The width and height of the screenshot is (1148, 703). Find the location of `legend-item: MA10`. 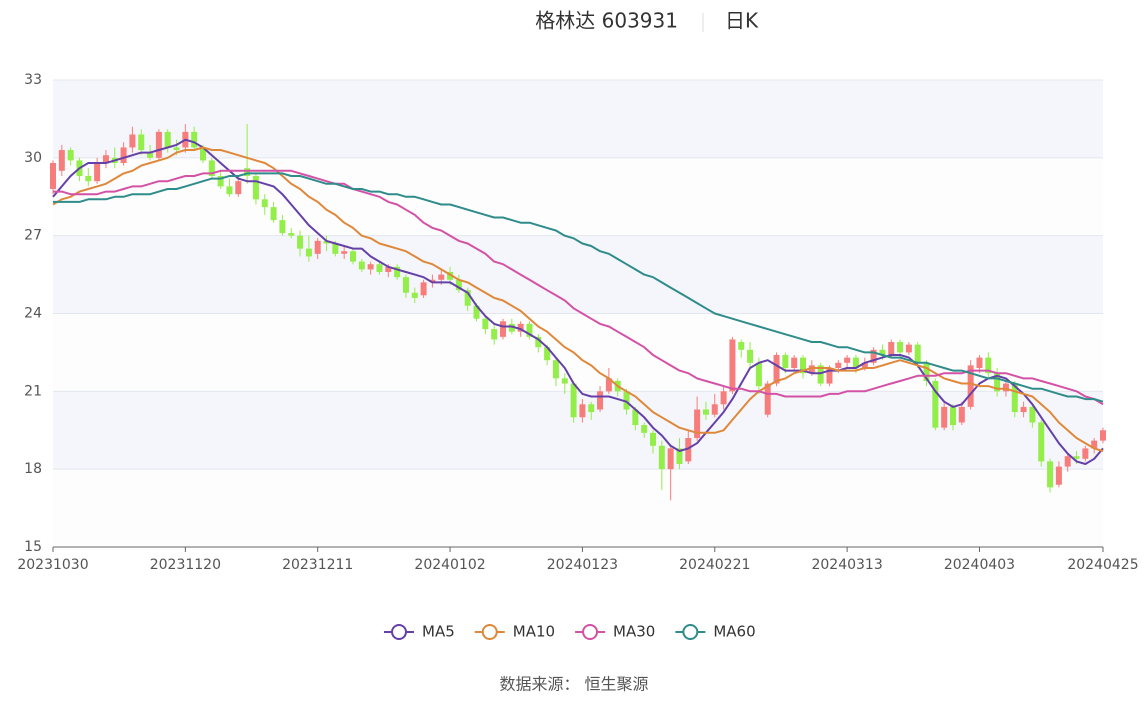

legend-item: MA10 is located at coordinates (514, 632).